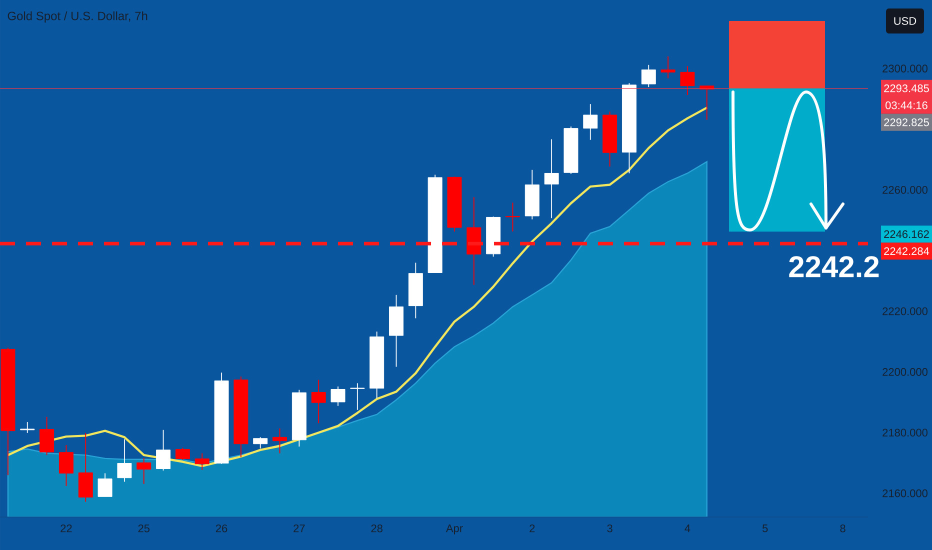  Describe the element at coordinates (905, 493) in the screenshot. I see `y-tick-label: 2160.000` at that location.